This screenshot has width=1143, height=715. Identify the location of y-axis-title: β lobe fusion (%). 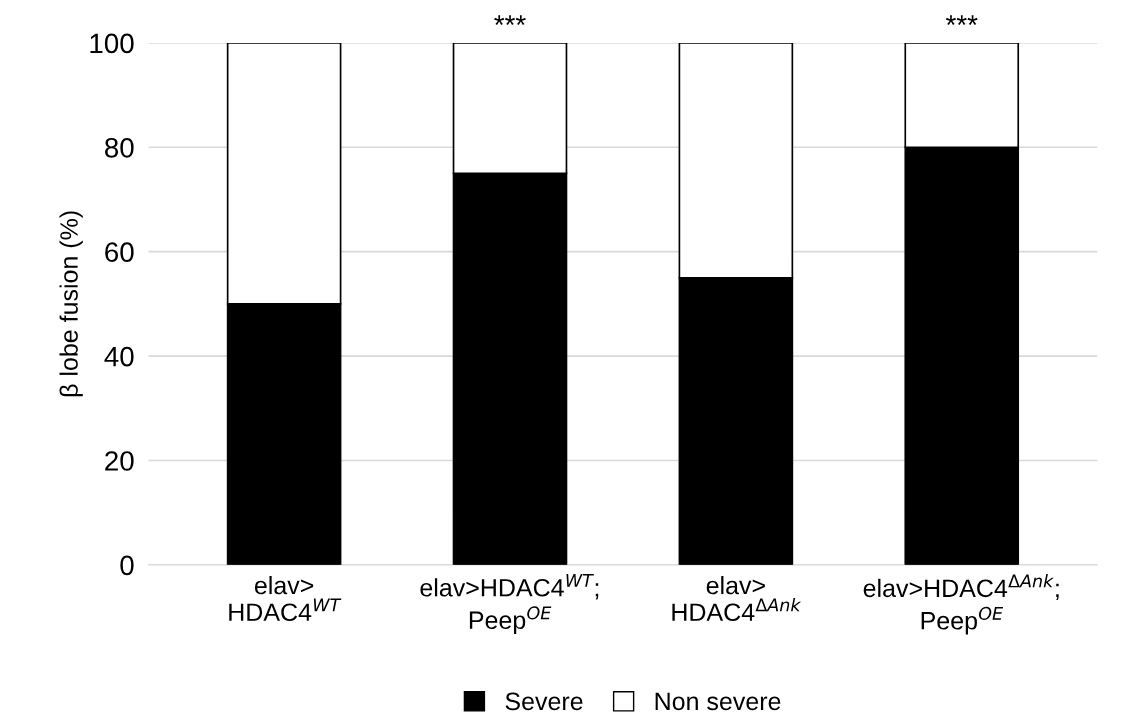
(71, 304).